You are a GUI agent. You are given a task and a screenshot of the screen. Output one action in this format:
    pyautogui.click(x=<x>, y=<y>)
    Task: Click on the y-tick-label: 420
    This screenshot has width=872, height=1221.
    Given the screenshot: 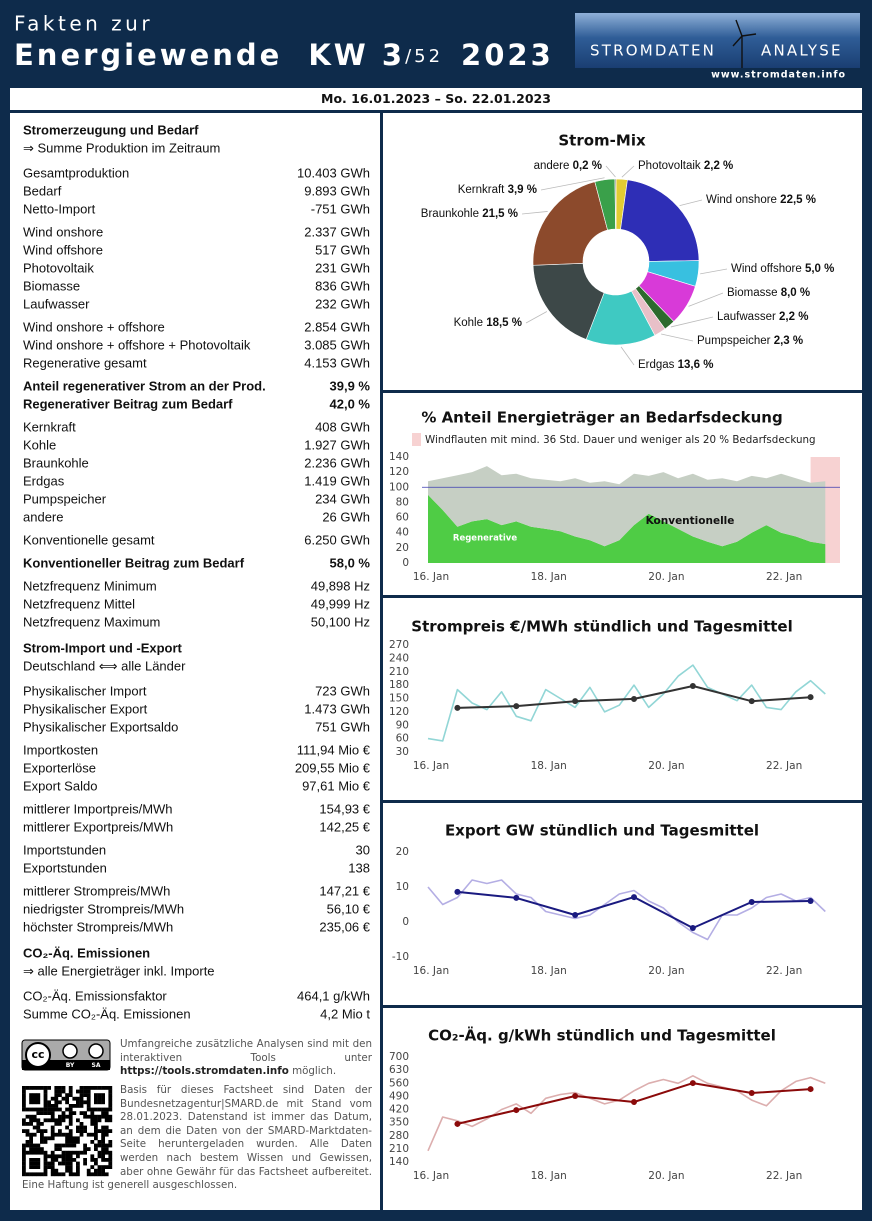 What is the action you would take?
    pyautogui.click(x=399, y=1110)
    